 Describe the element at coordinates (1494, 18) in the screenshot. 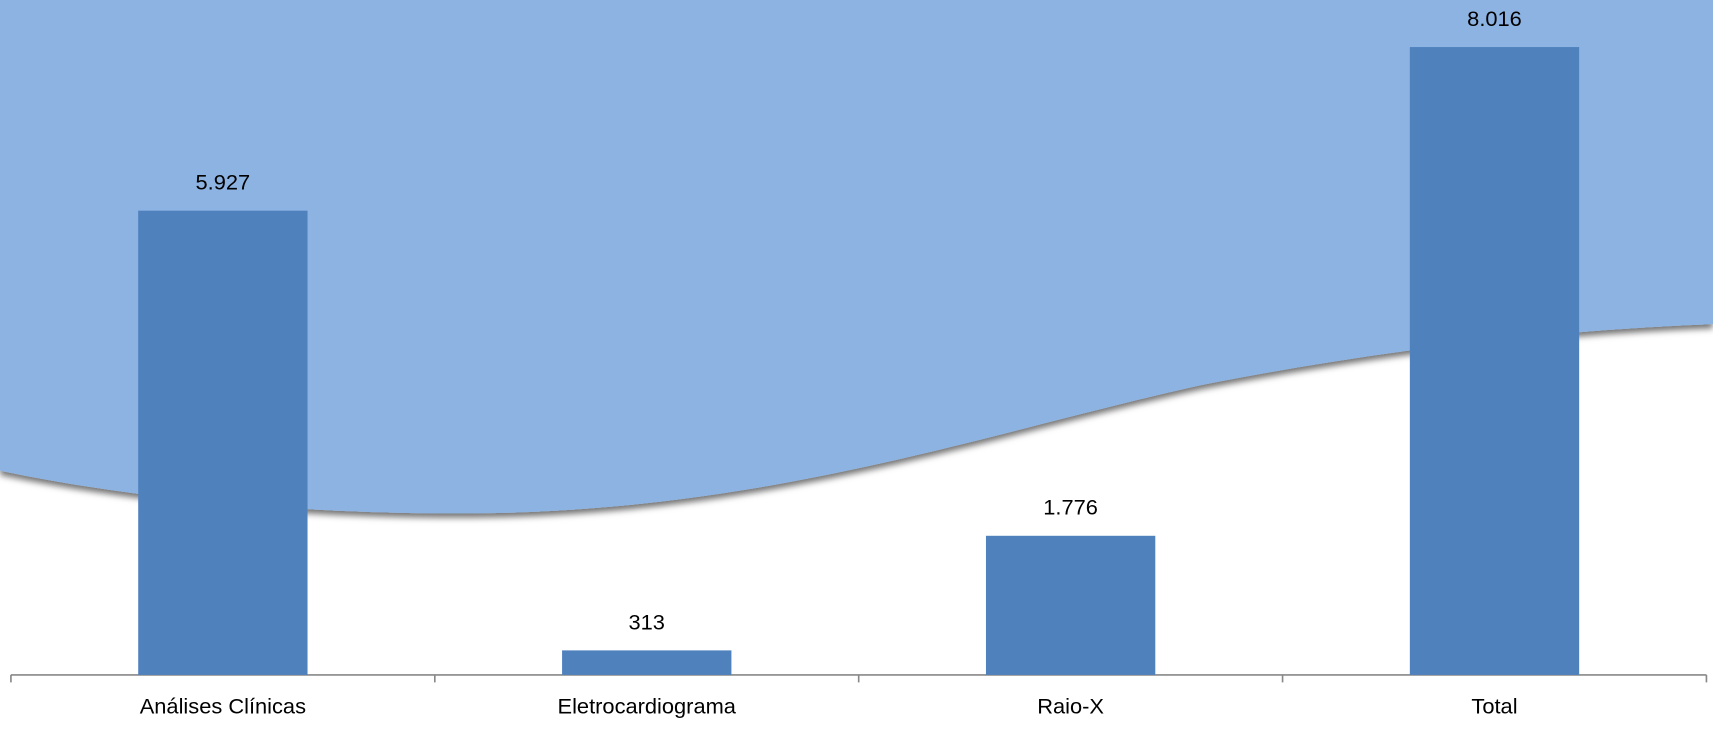

I see `value-label: 8.016` at that location.